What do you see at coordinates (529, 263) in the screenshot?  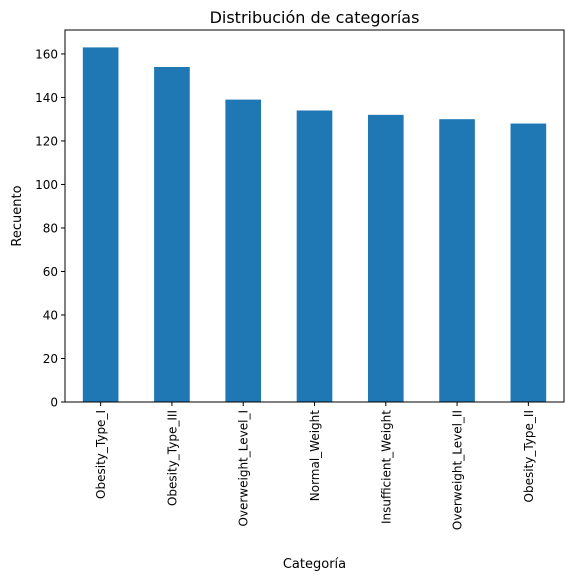 I see `bar-obesity-type-ii` at bounding box center [529, 263].